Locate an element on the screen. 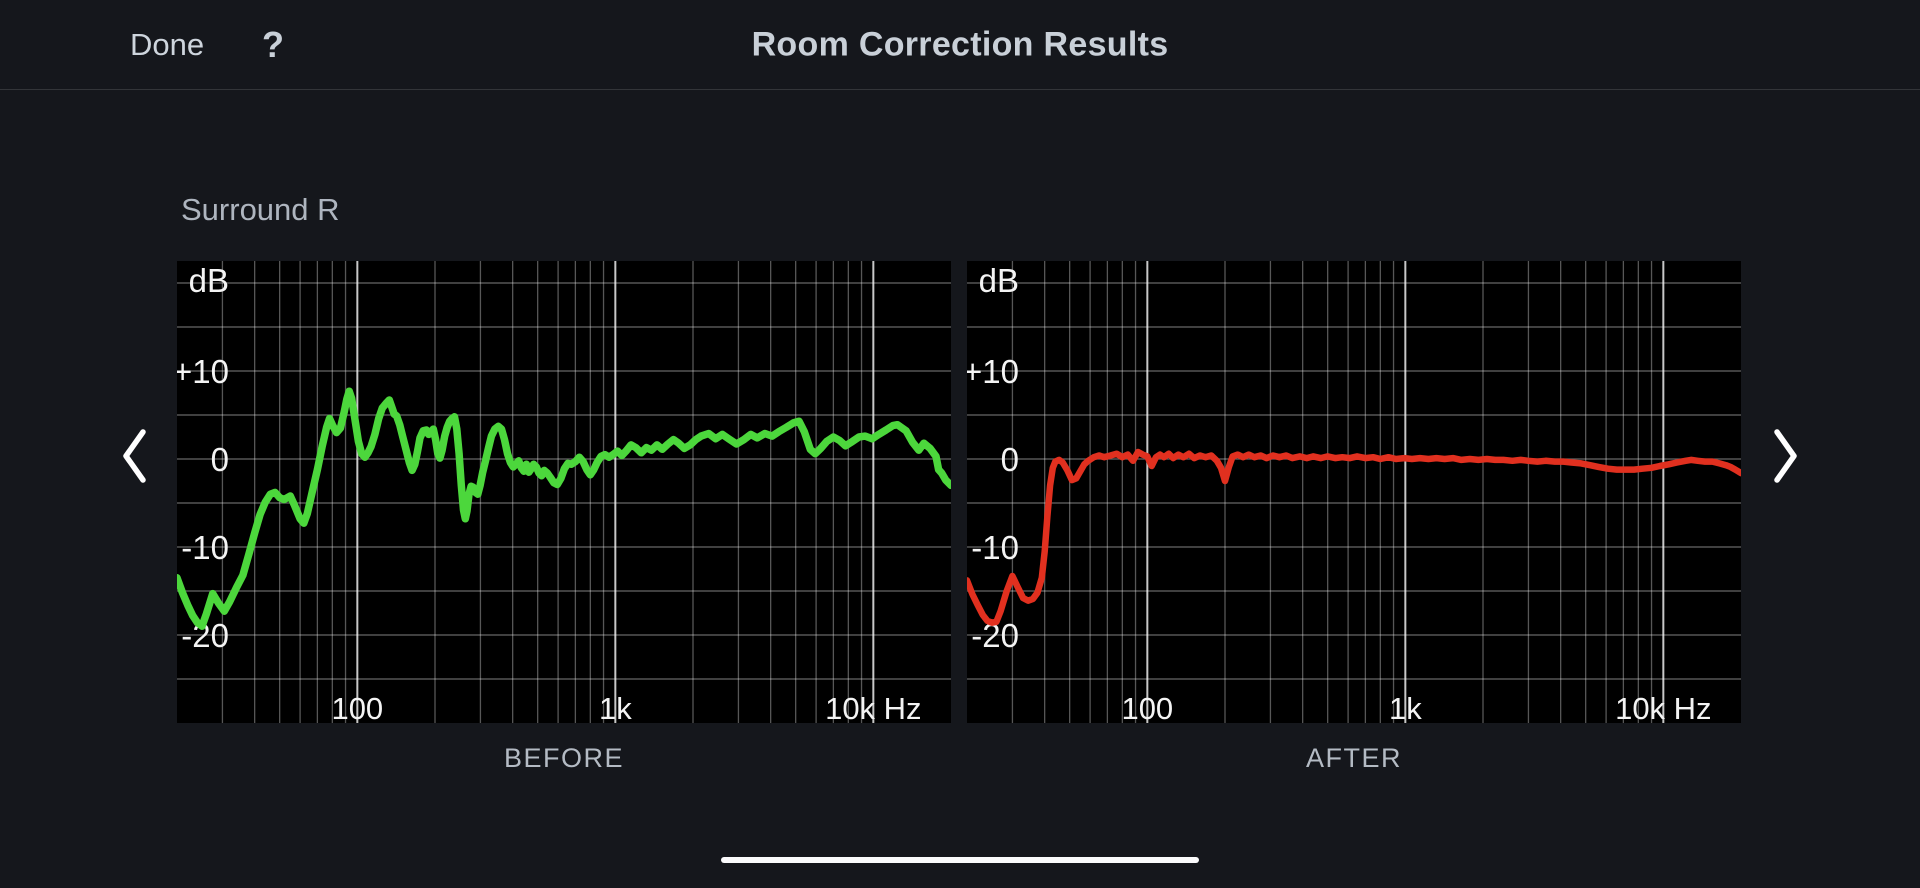 Image resolution: width=1920 pixels, height=888 pixels. chevron-left-icon is located at coordinates (134, 456).